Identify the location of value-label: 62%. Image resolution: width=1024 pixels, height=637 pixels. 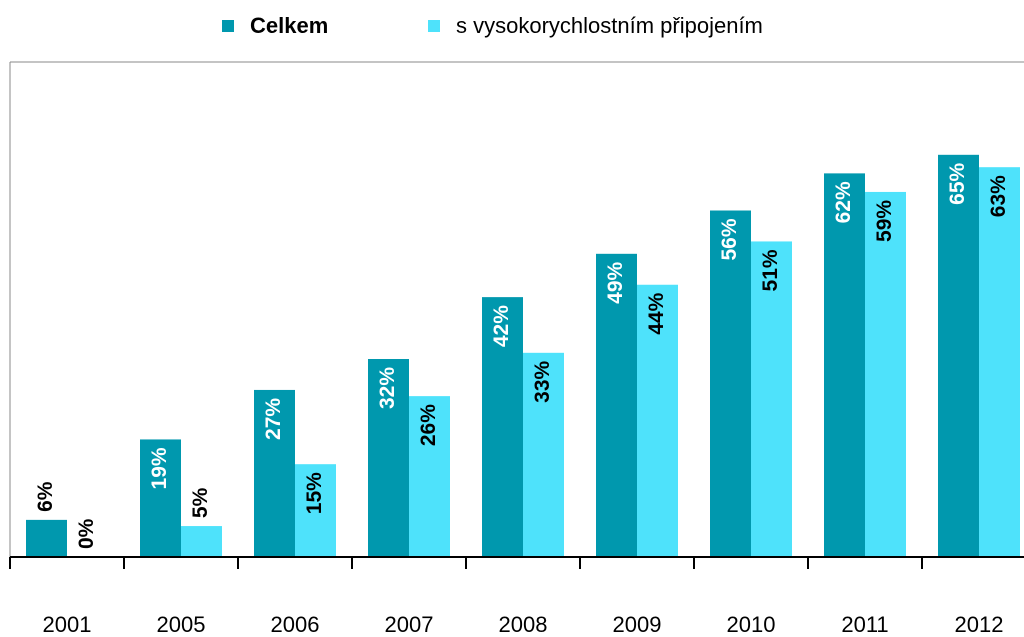
(843, 202).